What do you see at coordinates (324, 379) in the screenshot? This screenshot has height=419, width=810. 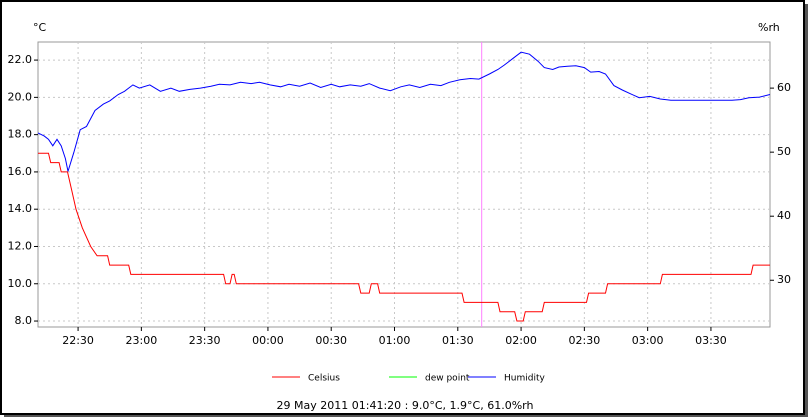 I see `legend-label: Celsius` at bounding box center [324, 379].